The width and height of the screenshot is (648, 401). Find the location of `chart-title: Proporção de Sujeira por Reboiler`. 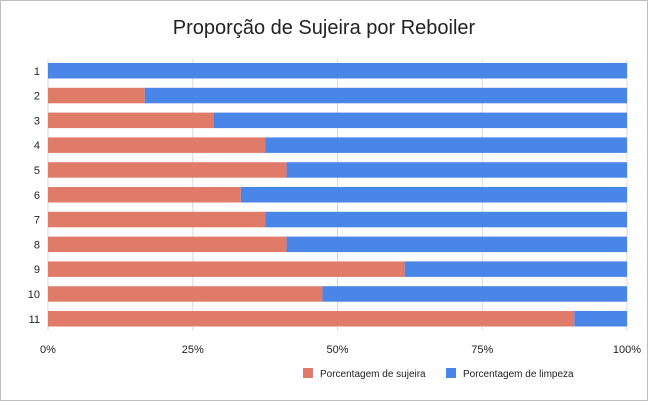

chart-title: Proporção de Sujeira por Reboiler is located at coordinates (324, 28).